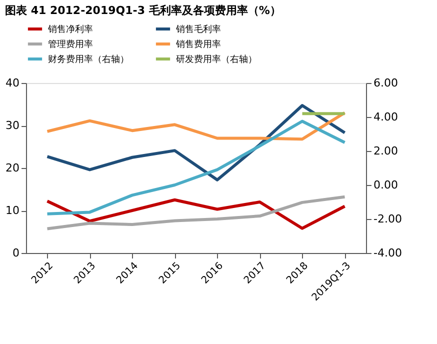 This screenshot has height=344, width=437. I want to click on y-tick-label: 30, so click(13, 125).